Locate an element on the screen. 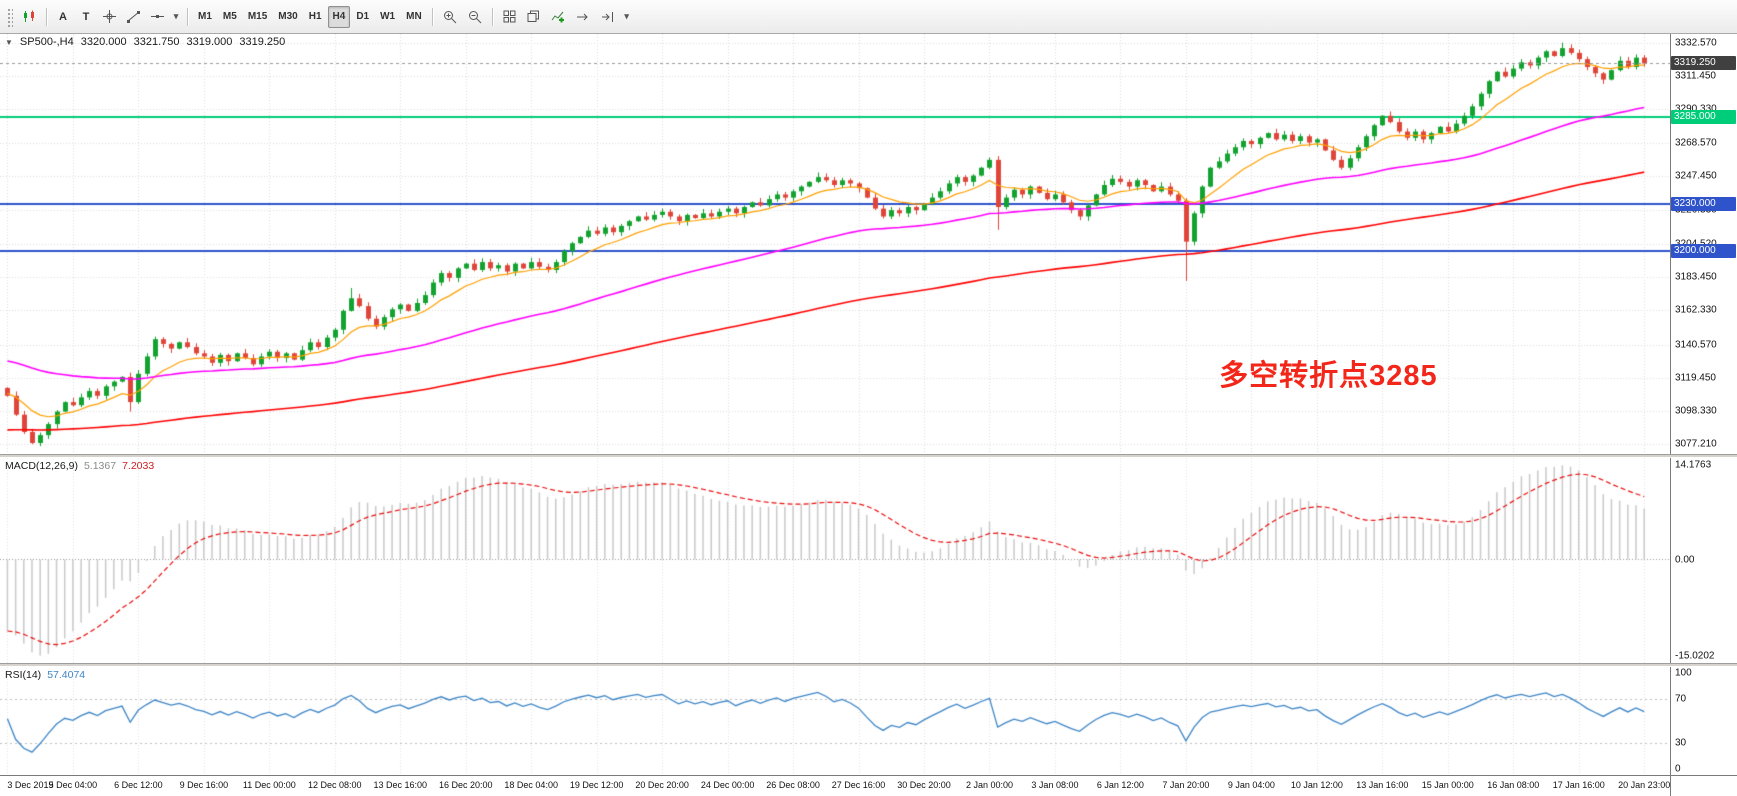 The image size is (1737, 796). low-value: 3319.000 is located at coordinates (209, 42).